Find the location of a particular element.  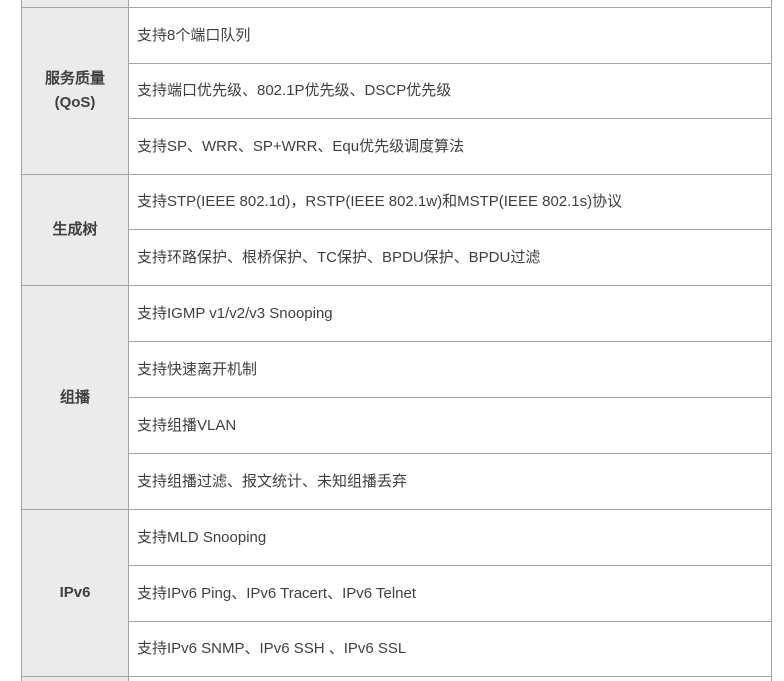

category-label-ipv6: IPv6 is located at coordinates (75, 592).